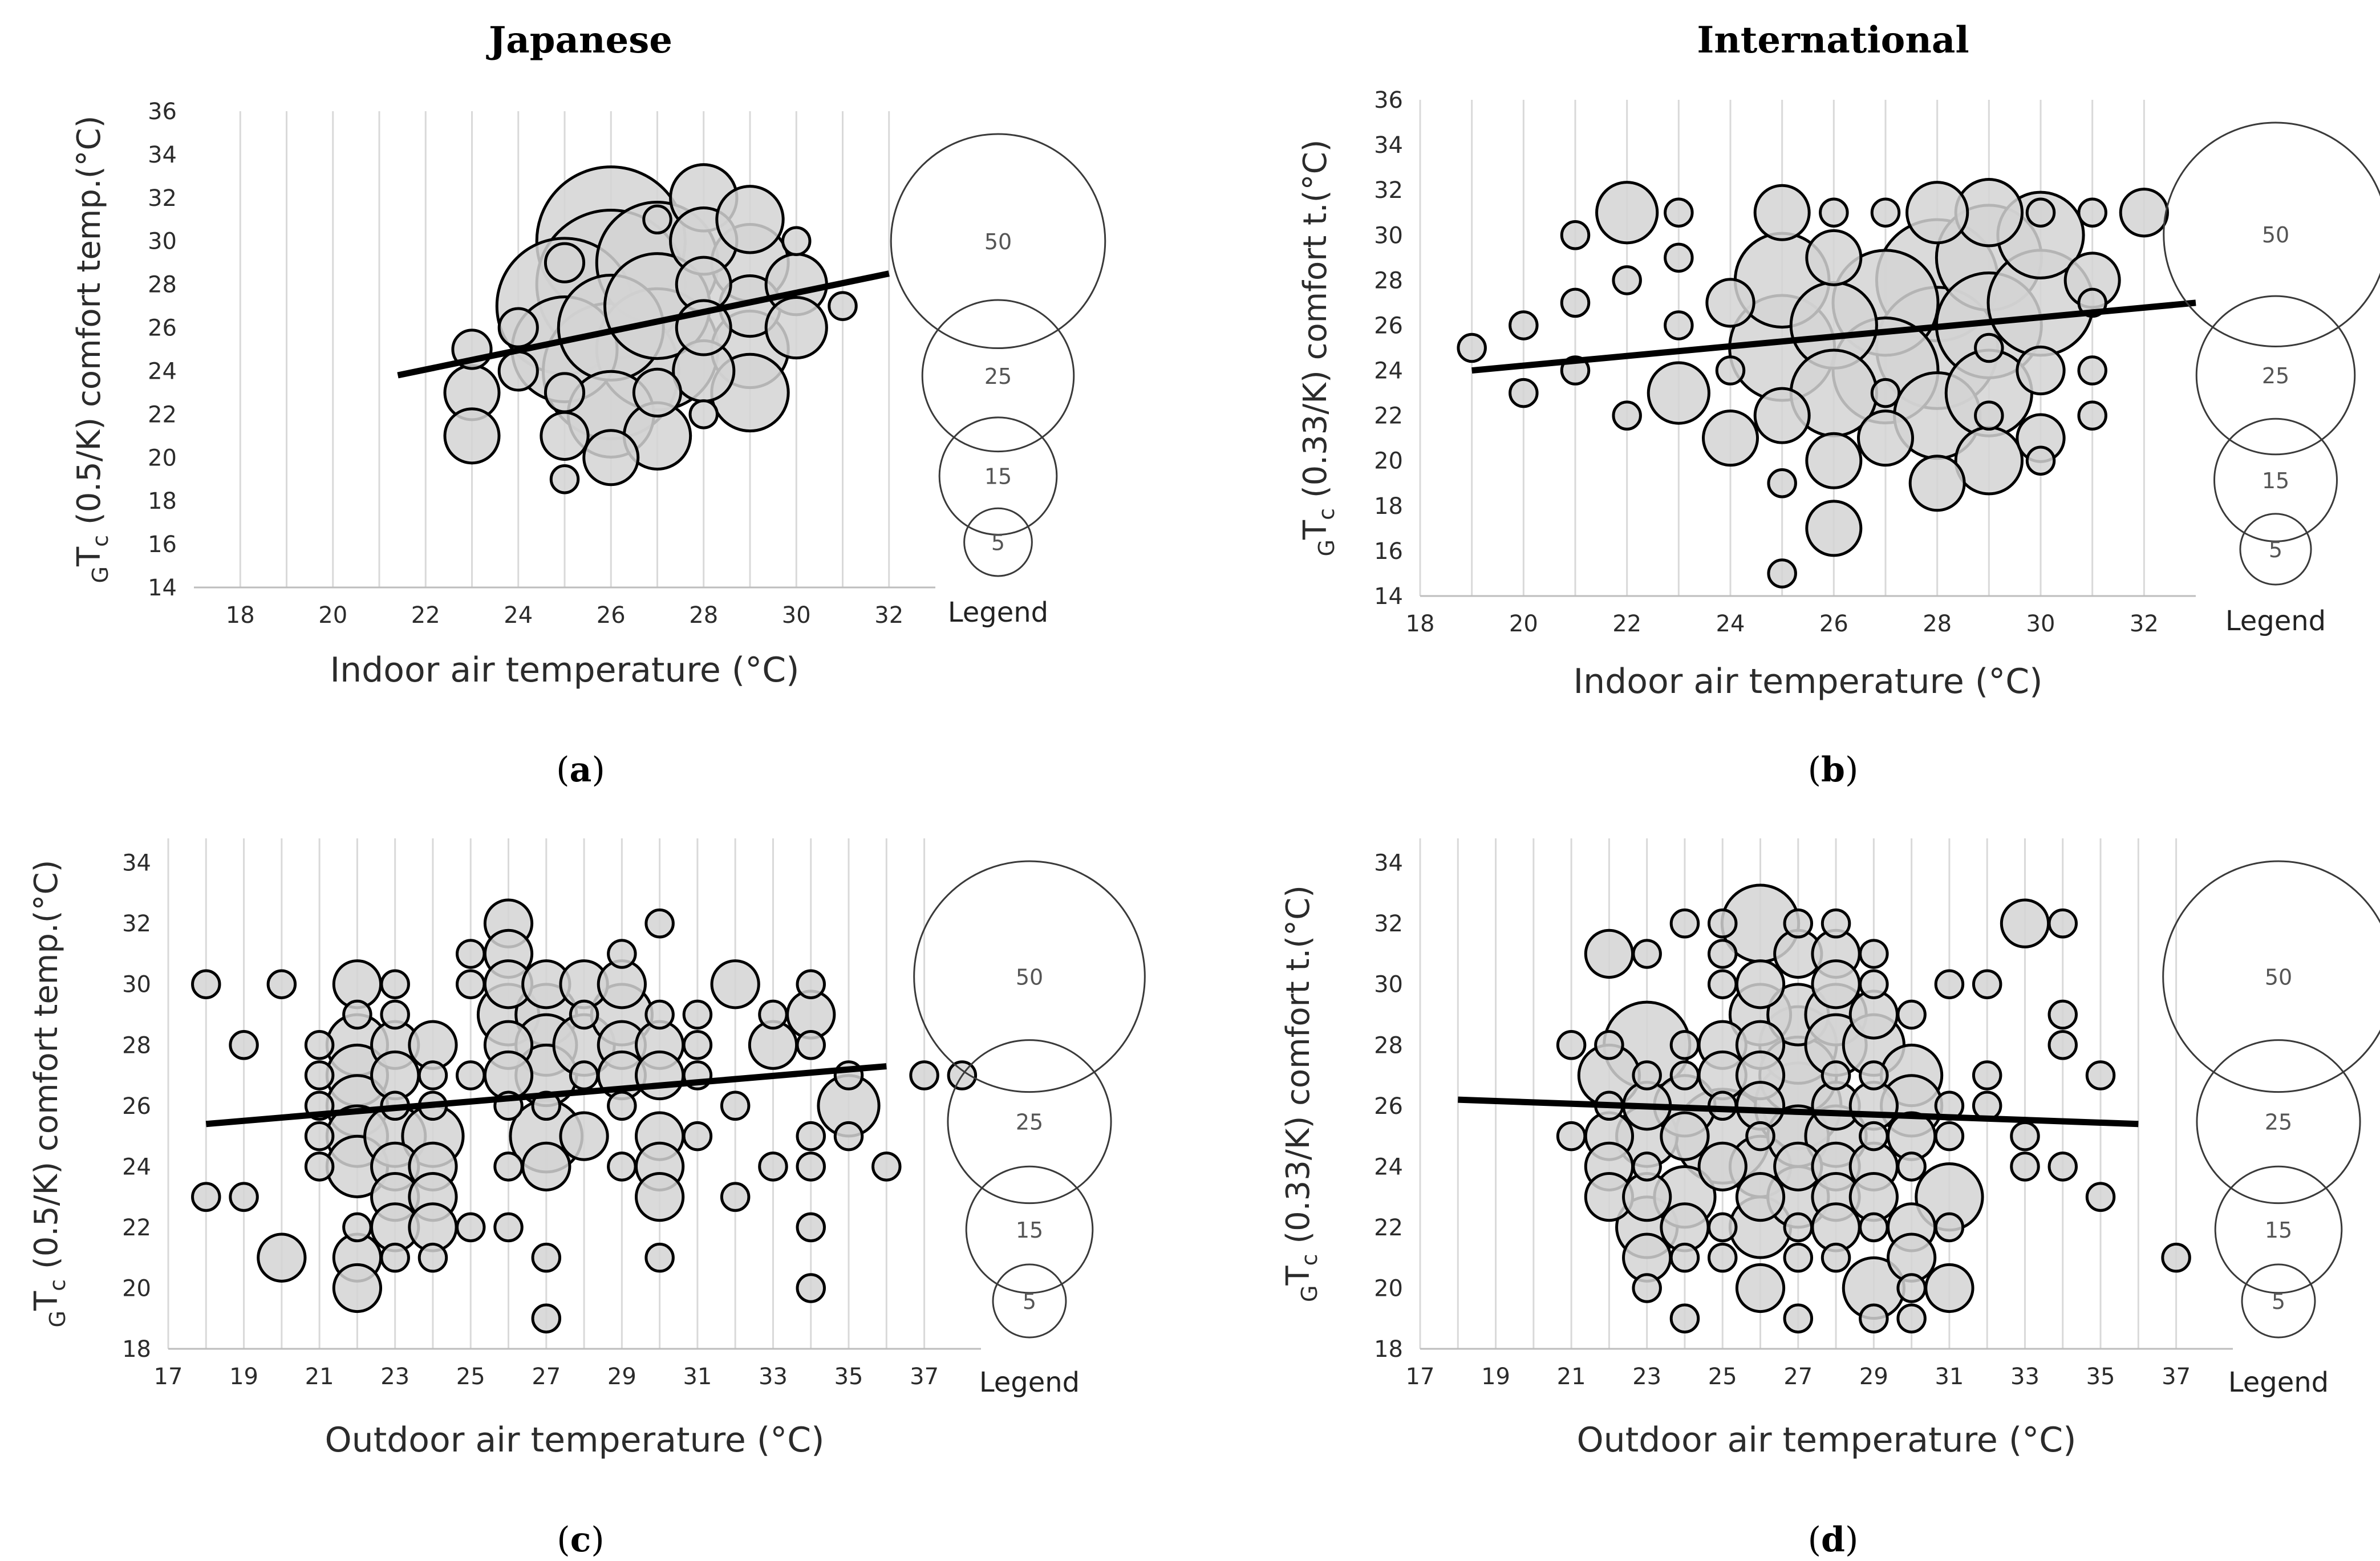 The height and width of the screenshot is (1561, 2380). I want to click on panel-caption: (b), so click(1833, 770).